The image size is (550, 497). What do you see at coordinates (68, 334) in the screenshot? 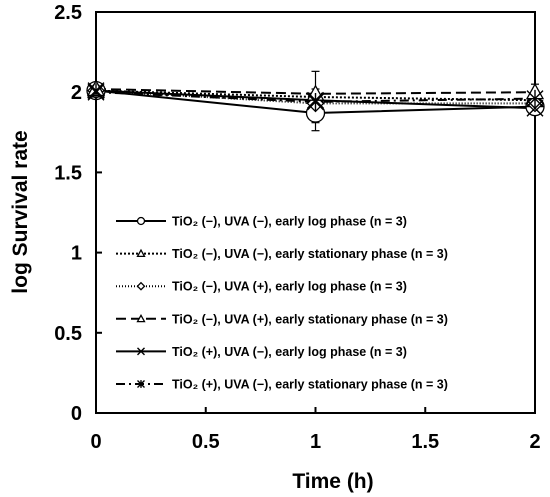
I see `y-tick-label: 0.5` at bounding box center [68, 334].